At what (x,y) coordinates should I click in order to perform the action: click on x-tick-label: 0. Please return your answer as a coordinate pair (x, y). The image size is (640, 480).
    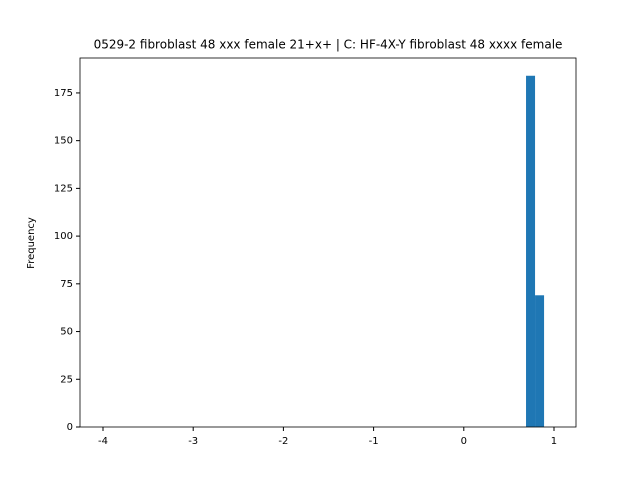
    Looking at the image, I should click on (464, 441).